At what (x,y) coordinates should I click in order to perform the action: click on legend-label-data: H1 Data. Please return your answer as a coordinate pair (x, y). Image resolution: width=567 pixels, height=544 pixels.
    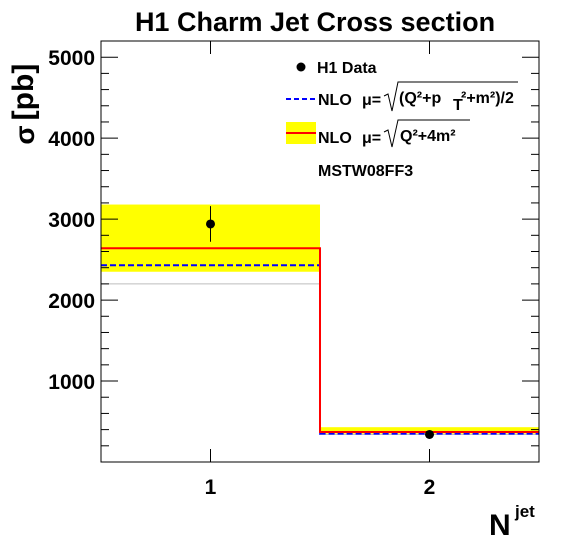
    Looking at the image, I should click on (347, 68).